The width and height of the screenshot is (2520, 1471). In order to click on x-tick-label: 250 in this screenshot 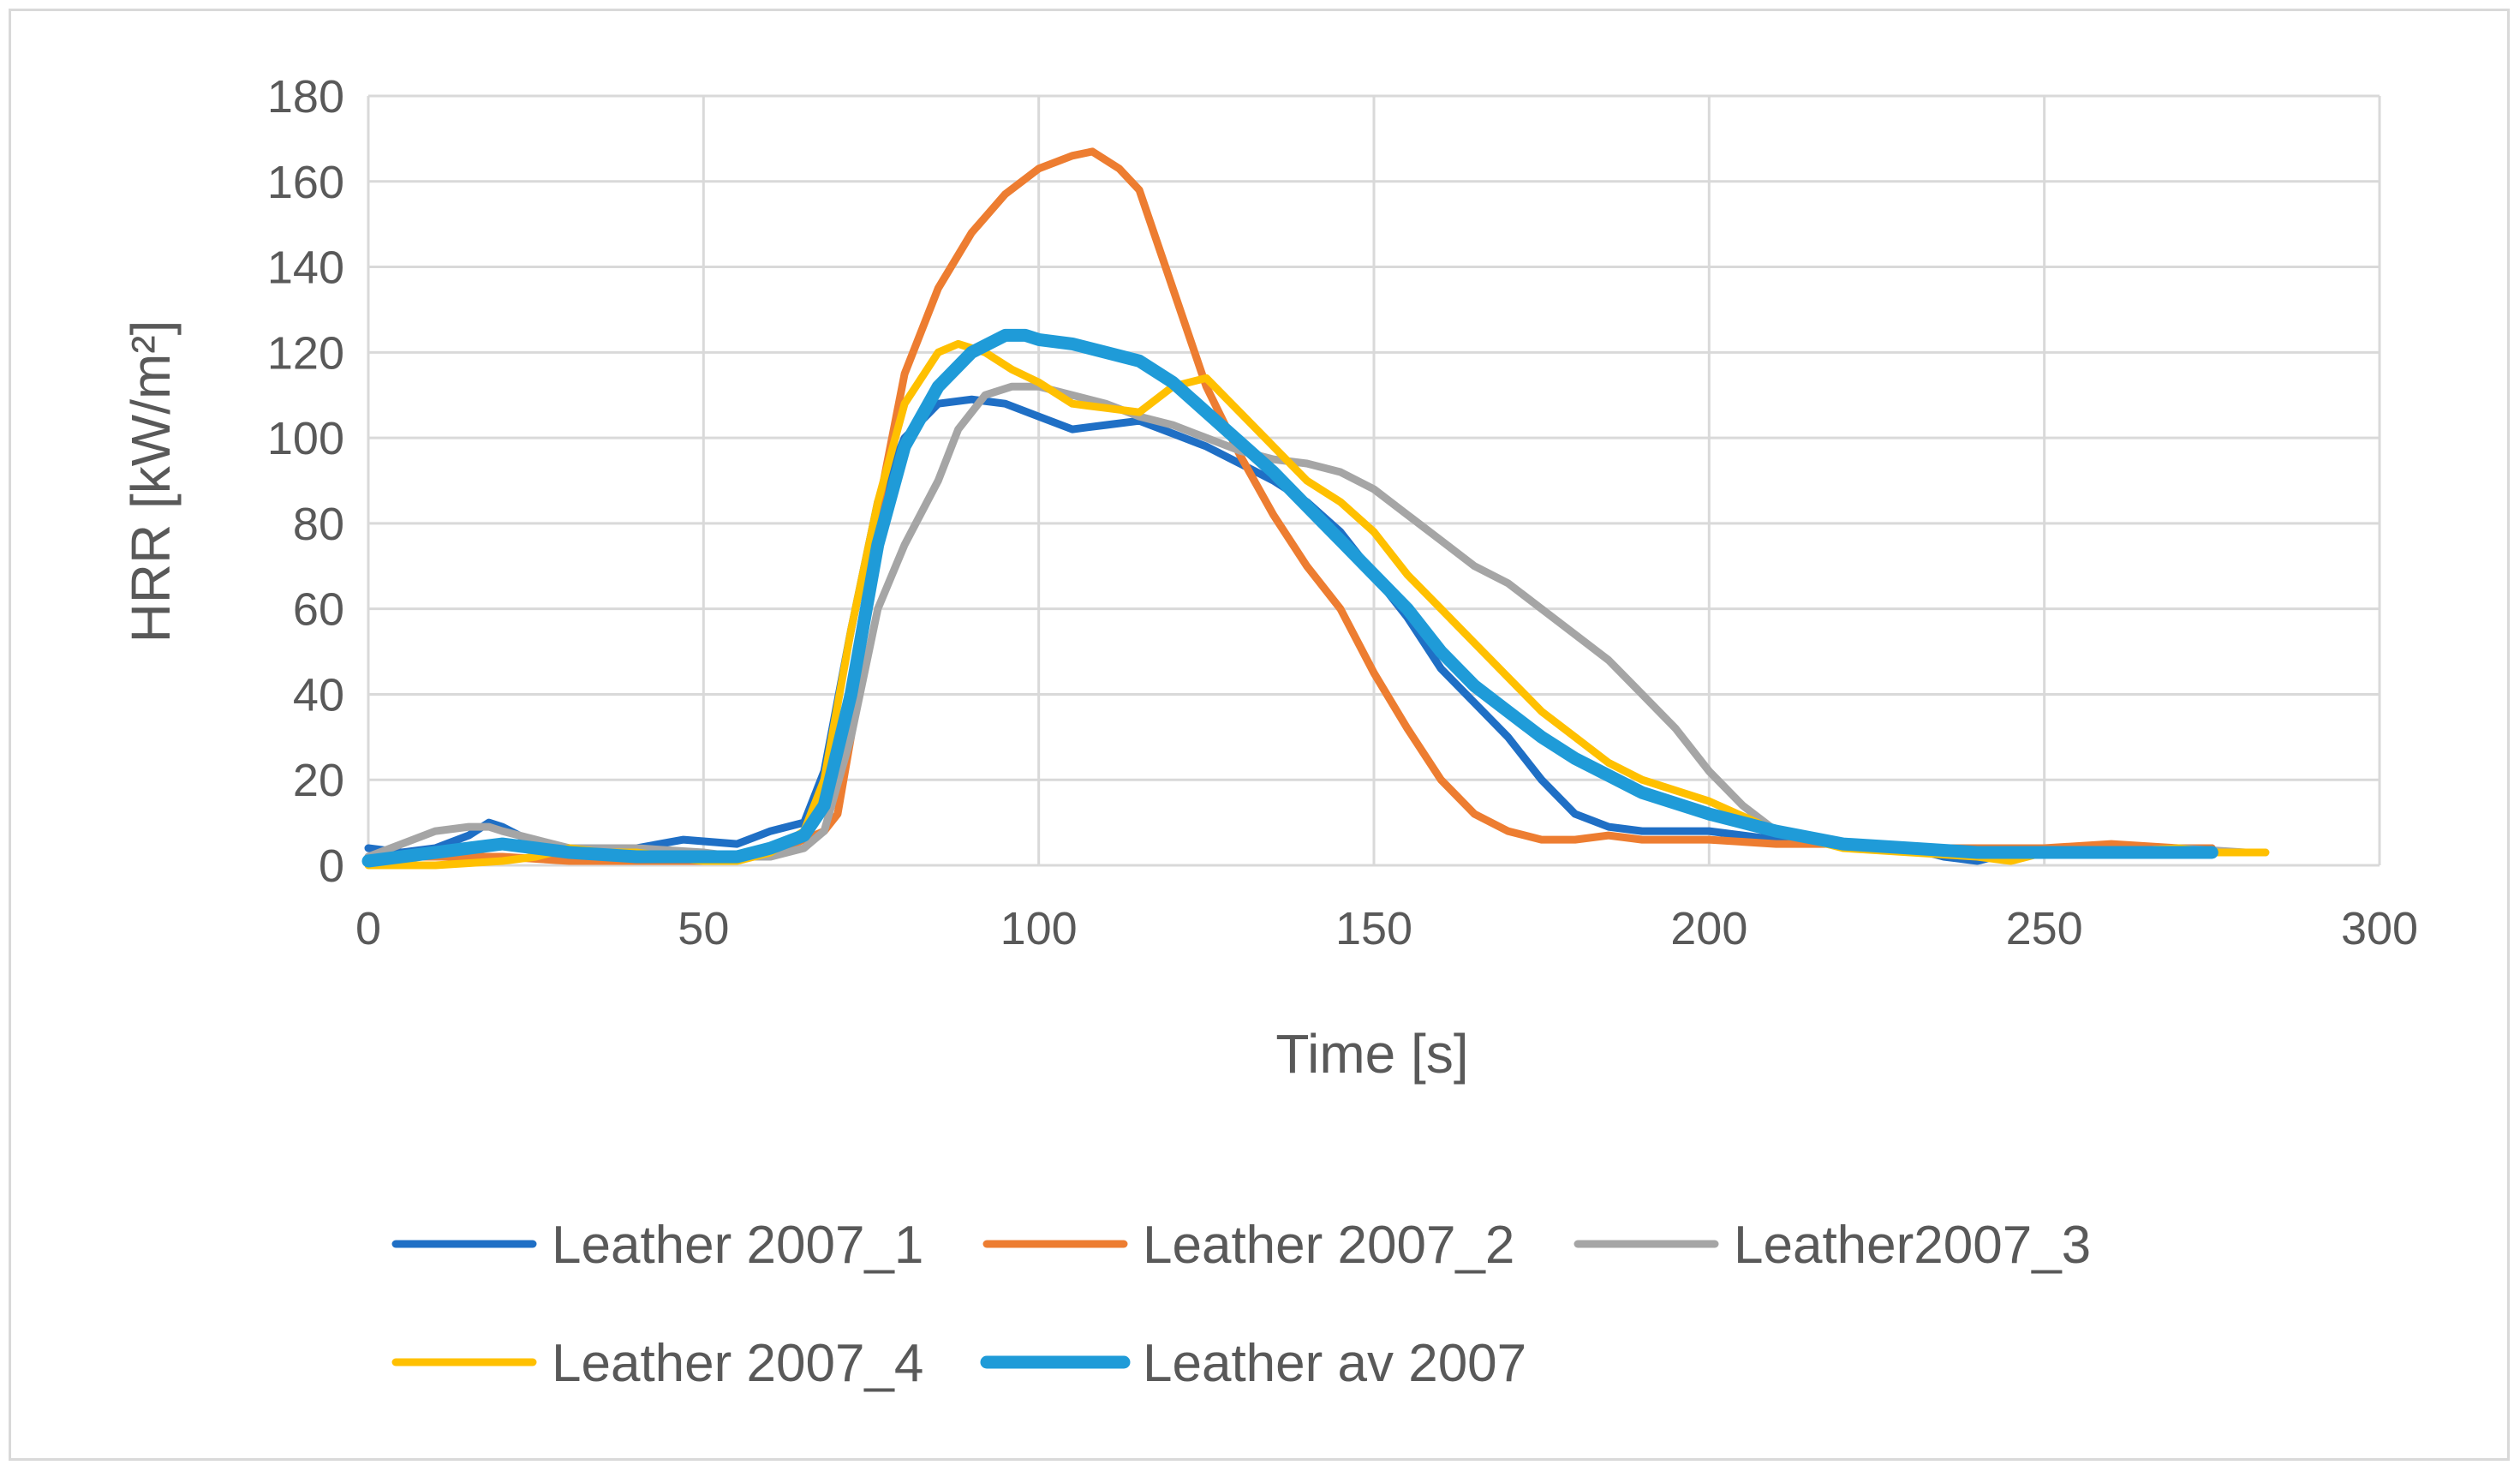, I will do `click(2044, 929)`.